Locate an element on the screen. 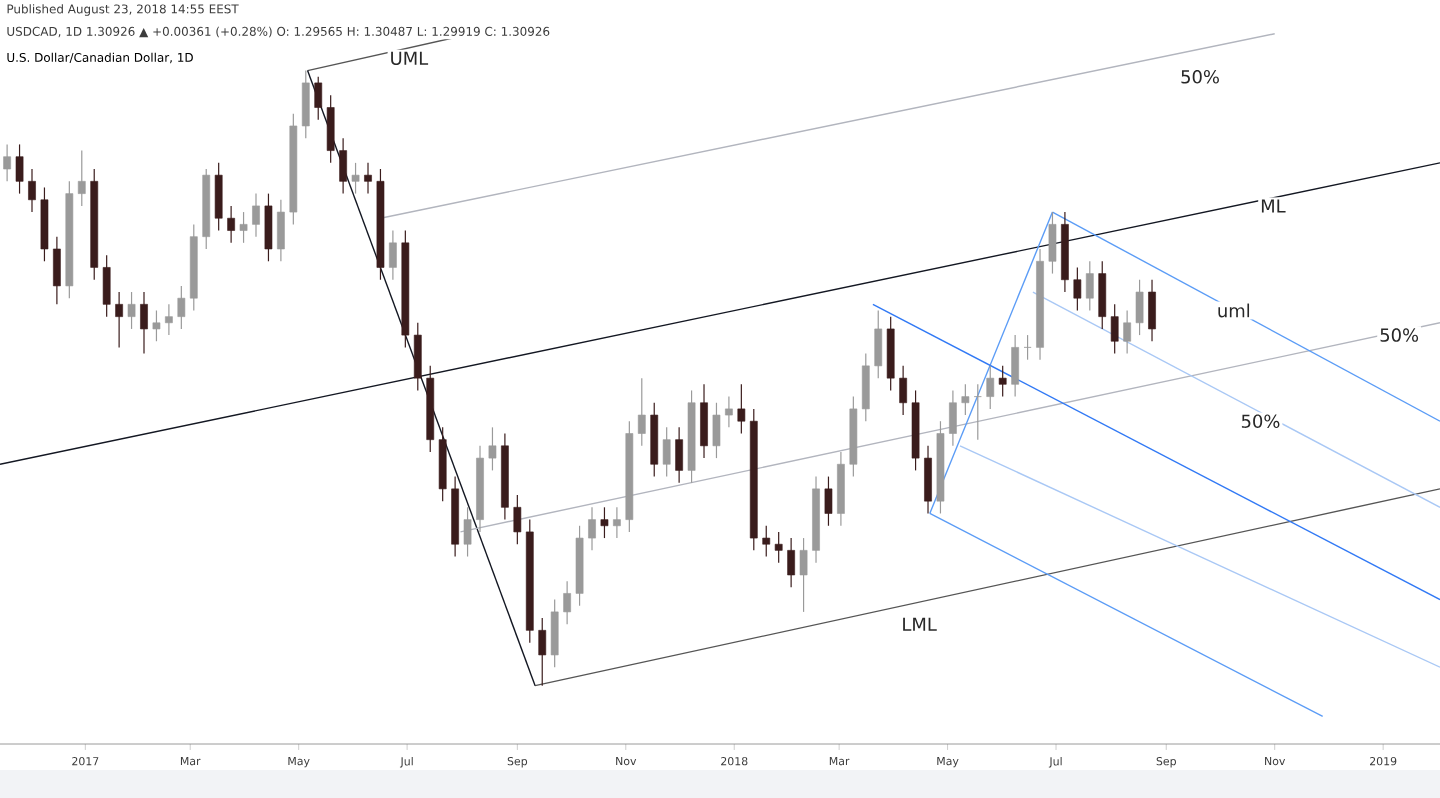  annotation: UML is located at coordinates (410, 58).